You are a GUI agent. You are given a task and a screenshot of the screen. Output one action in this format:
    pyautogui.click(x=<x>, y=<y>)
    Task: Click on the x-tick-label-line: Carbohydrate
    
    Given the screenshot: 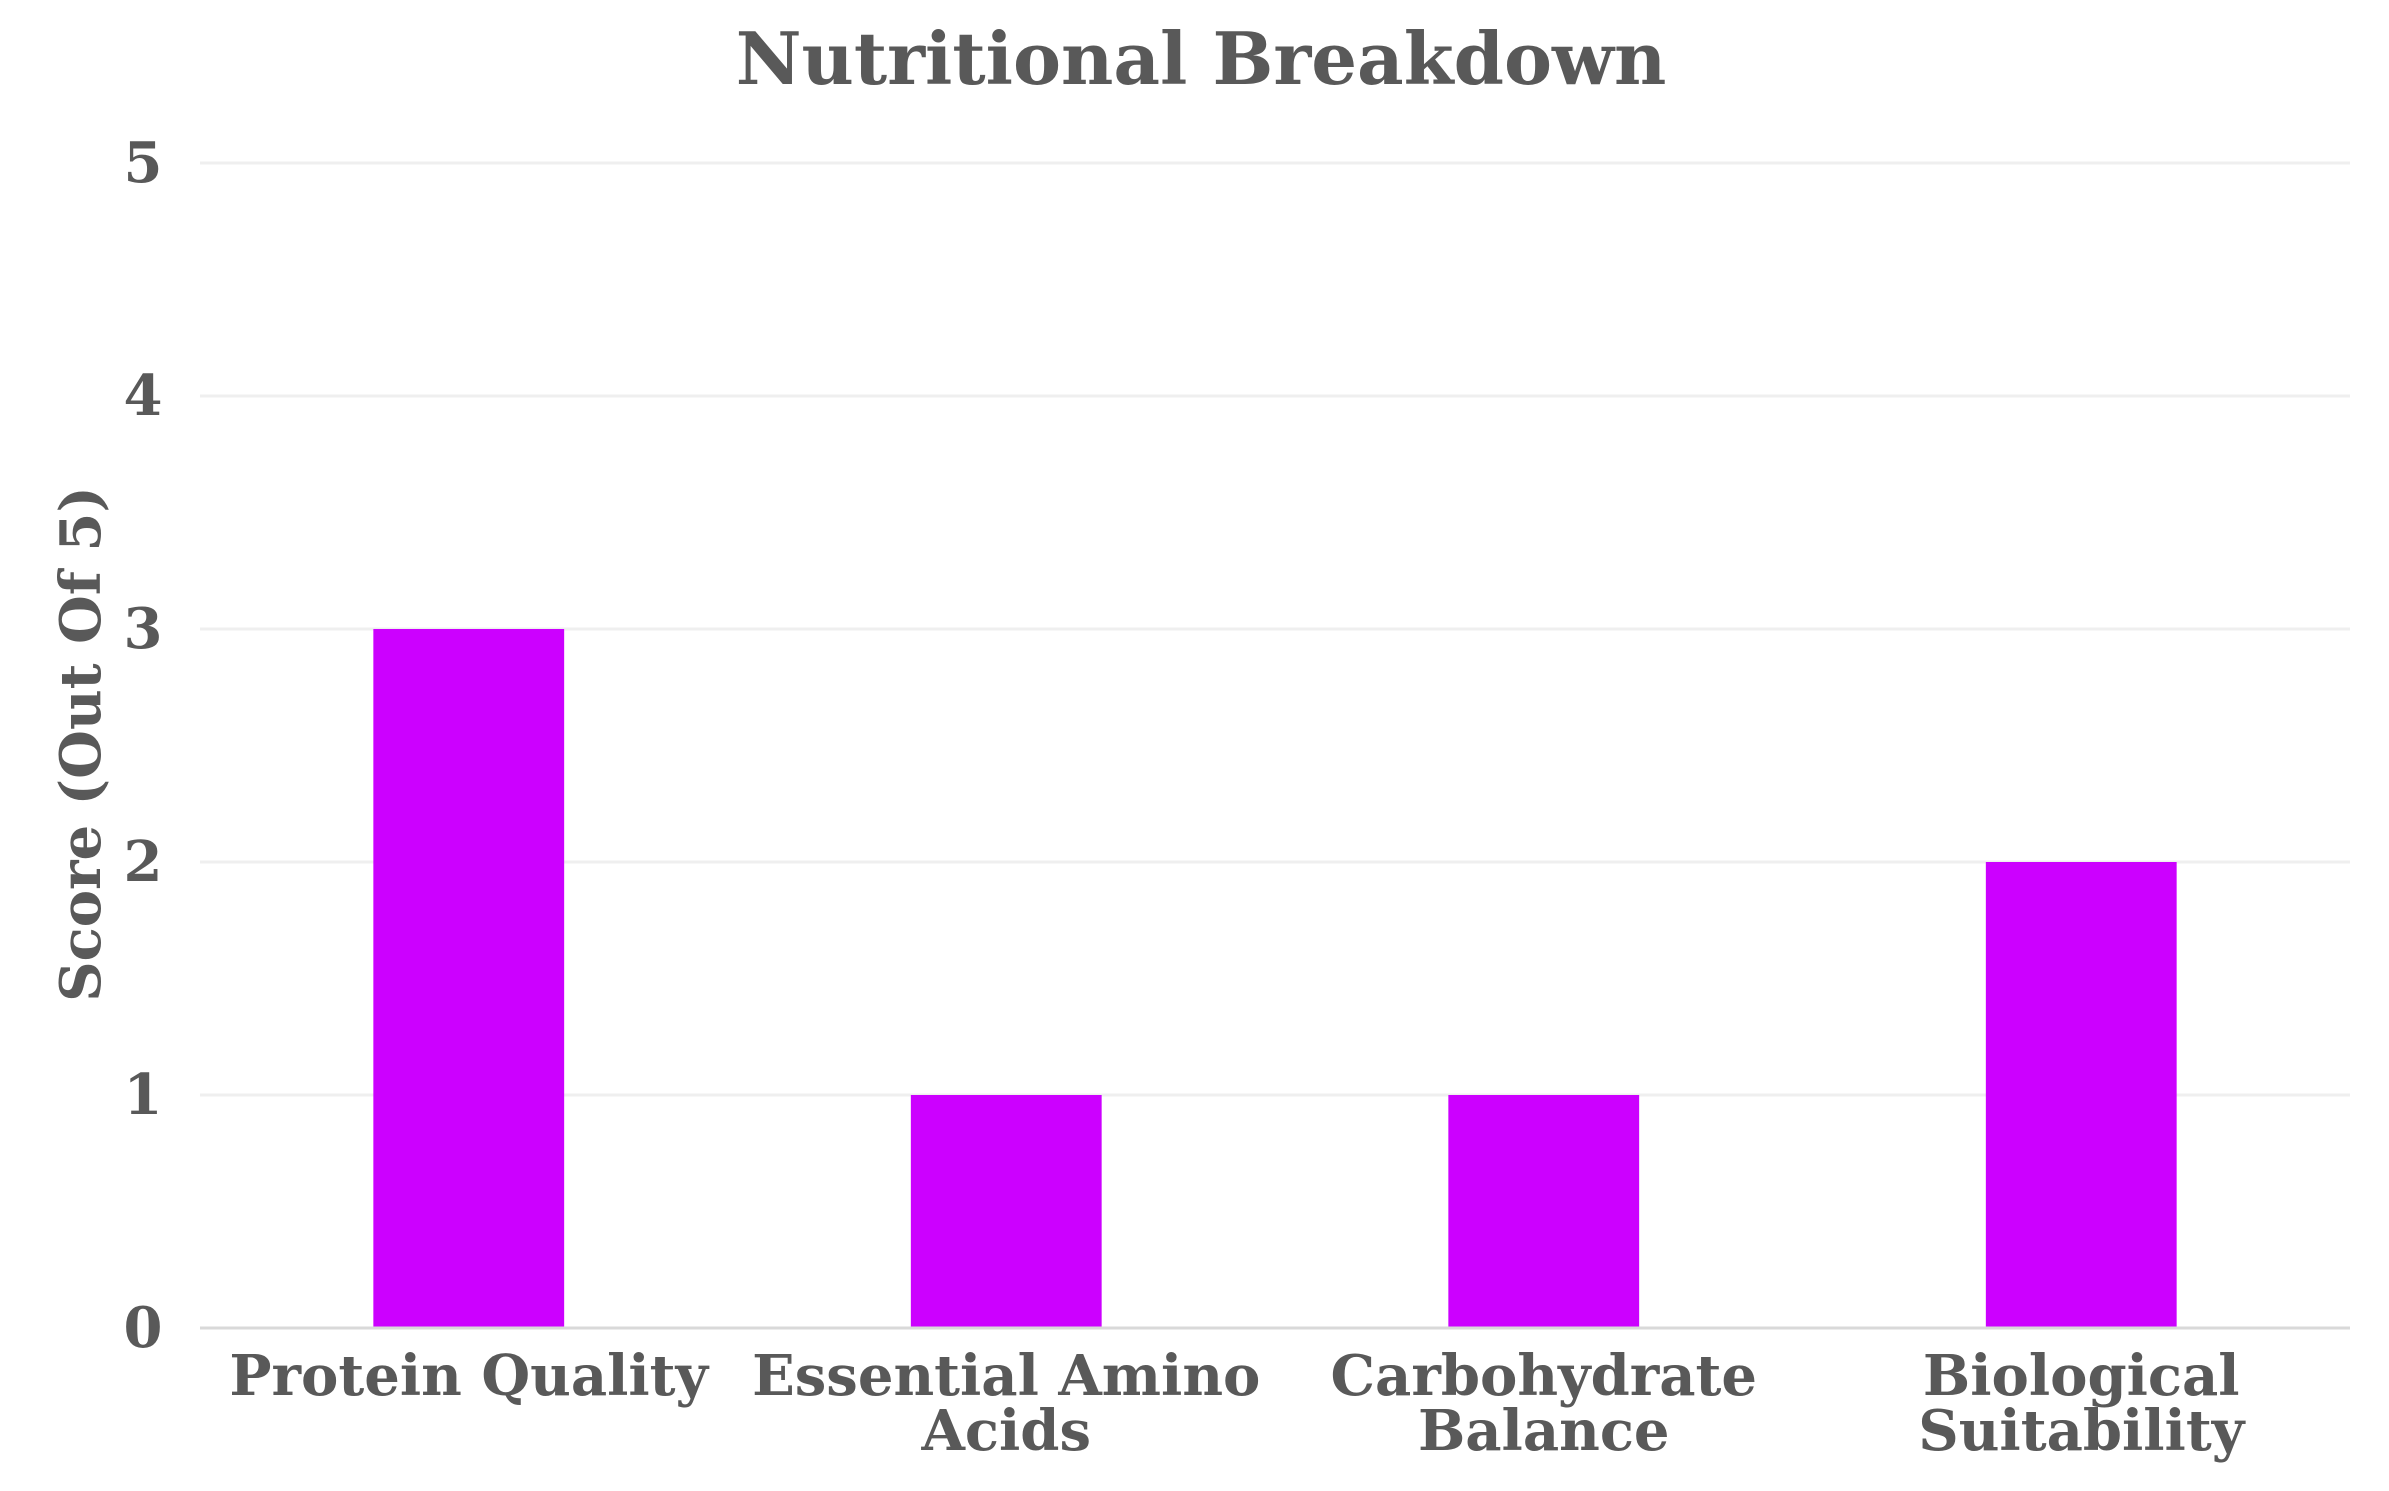 What is the action you would take?
    pyautogui.click(x=1543, y=1376)
    